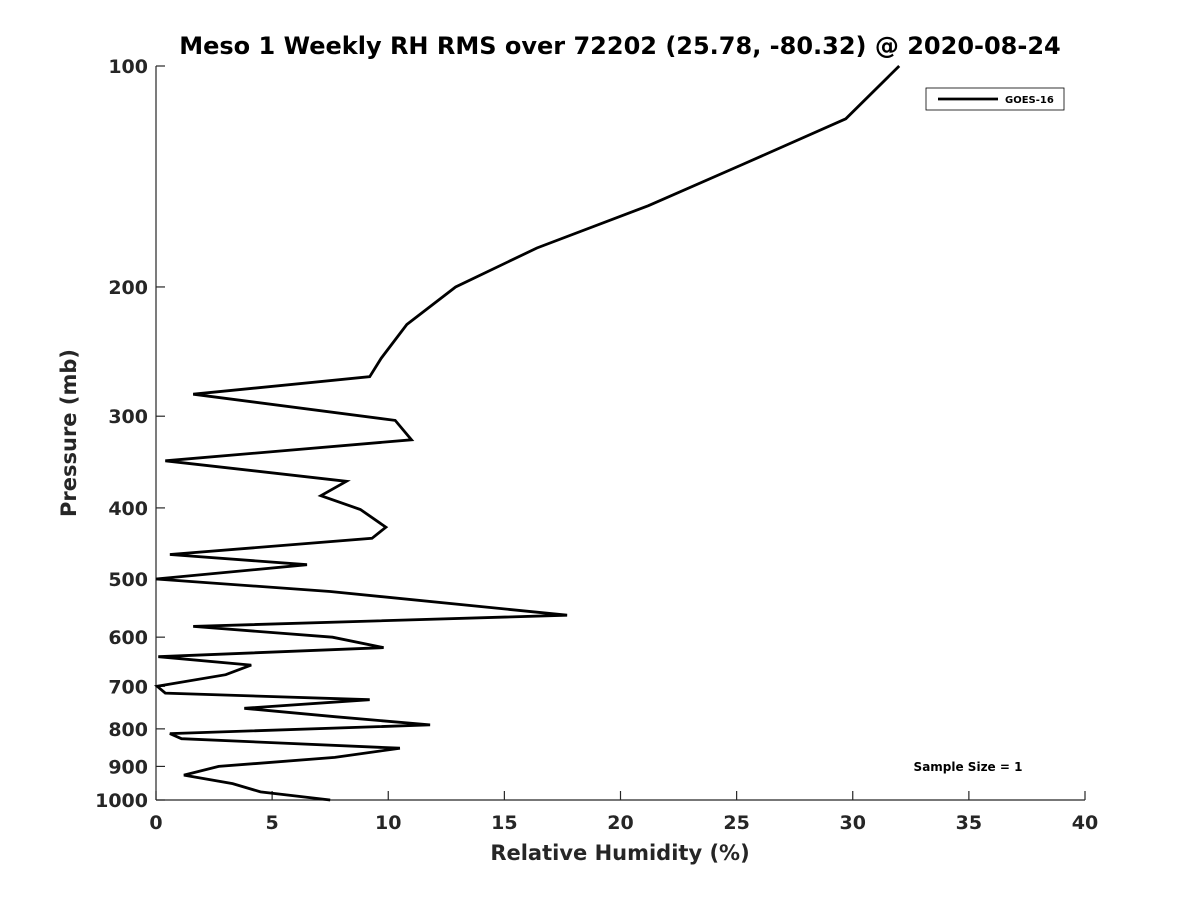 The width and height of the screenshot is (1200, 900). Describe the element at coordinates (128, 288) in the screenshot. I see `y-tick-label: 200` at that location.